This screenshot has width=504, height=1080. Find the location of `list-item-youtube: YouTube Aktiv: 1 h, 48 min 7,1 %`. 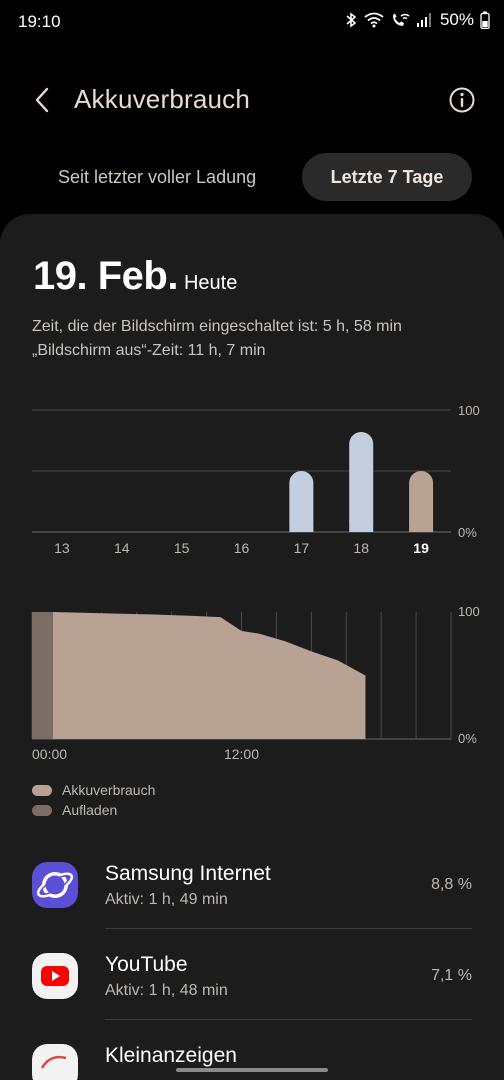

list-item-youtube: YouTube Aktiv: 1 h, 48 min 7,1 % is located at coordinates (252, 974).